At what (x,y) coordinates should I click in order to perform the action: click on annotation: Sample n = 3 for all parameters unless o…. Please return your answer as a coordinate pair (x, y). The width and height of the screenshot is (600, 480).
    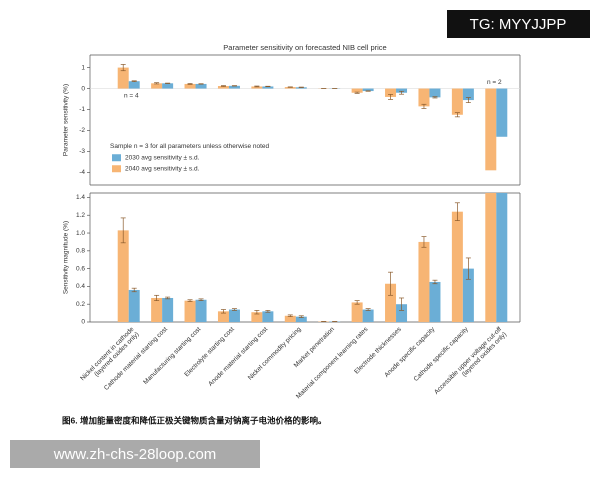
    Looking at the image, I should click on (190, 146).